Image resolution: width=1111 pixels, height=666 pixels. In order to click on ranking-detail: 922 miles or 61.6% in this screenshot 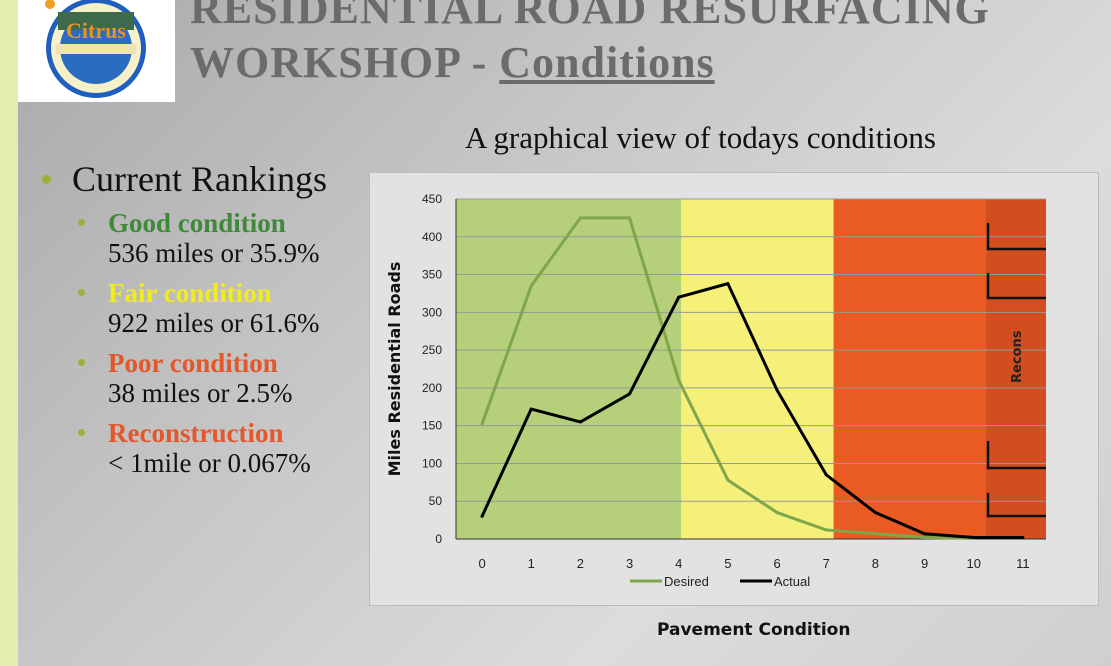, I will do `click(214, 323)`.